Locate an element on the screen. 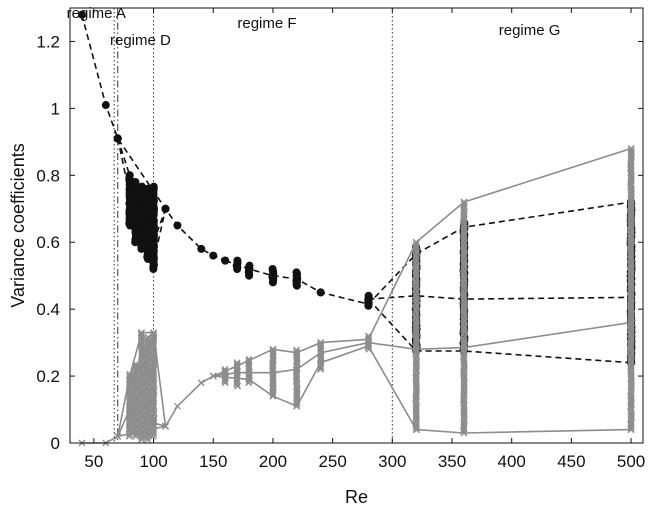  x-axis-label: Re is located at coordinates (356, 497).